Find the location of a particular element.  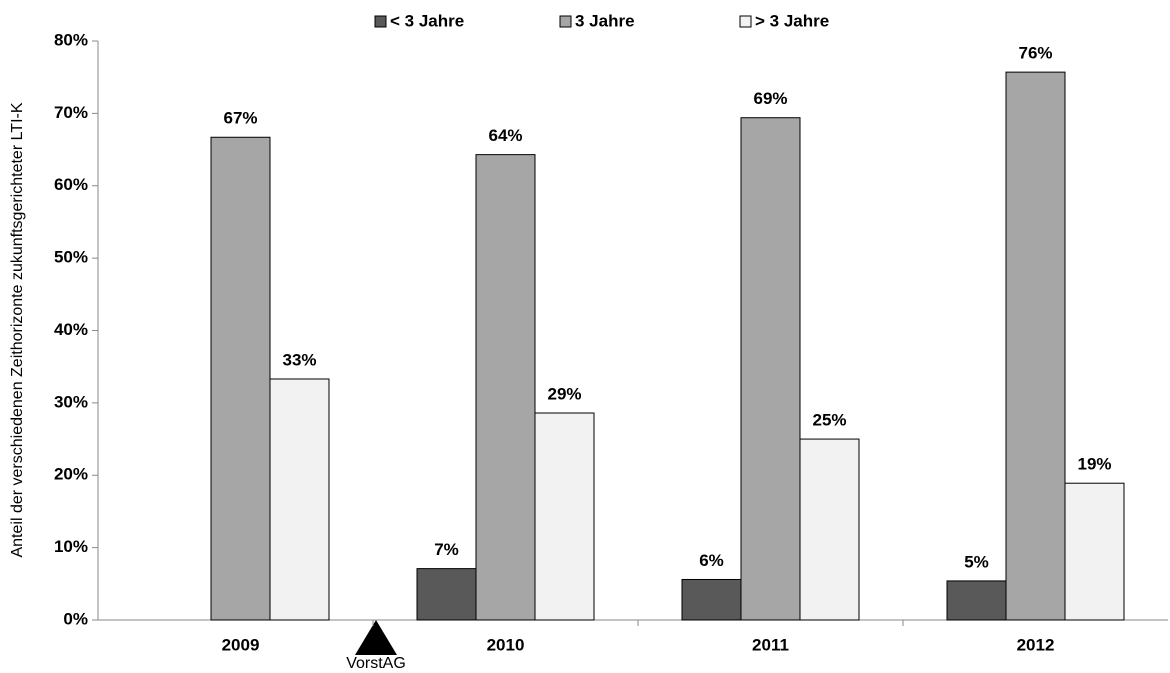

legend-label: < 3 Jahre is located at coordinates (427, 20).